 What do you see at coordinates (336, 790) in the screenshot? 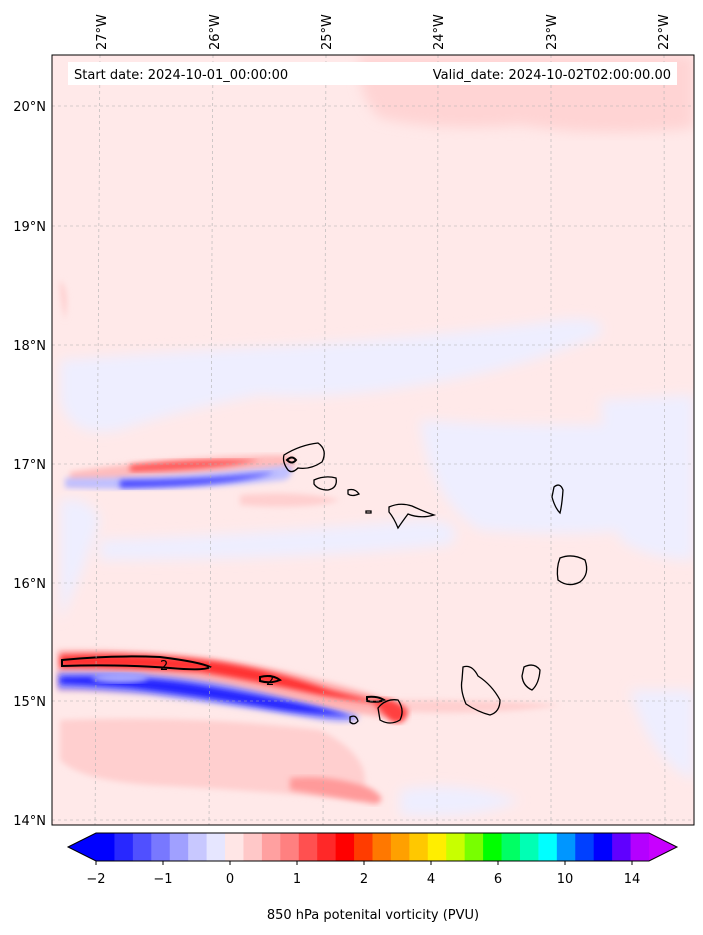
I see `red-streak-south` at bounding box center [336, 790].